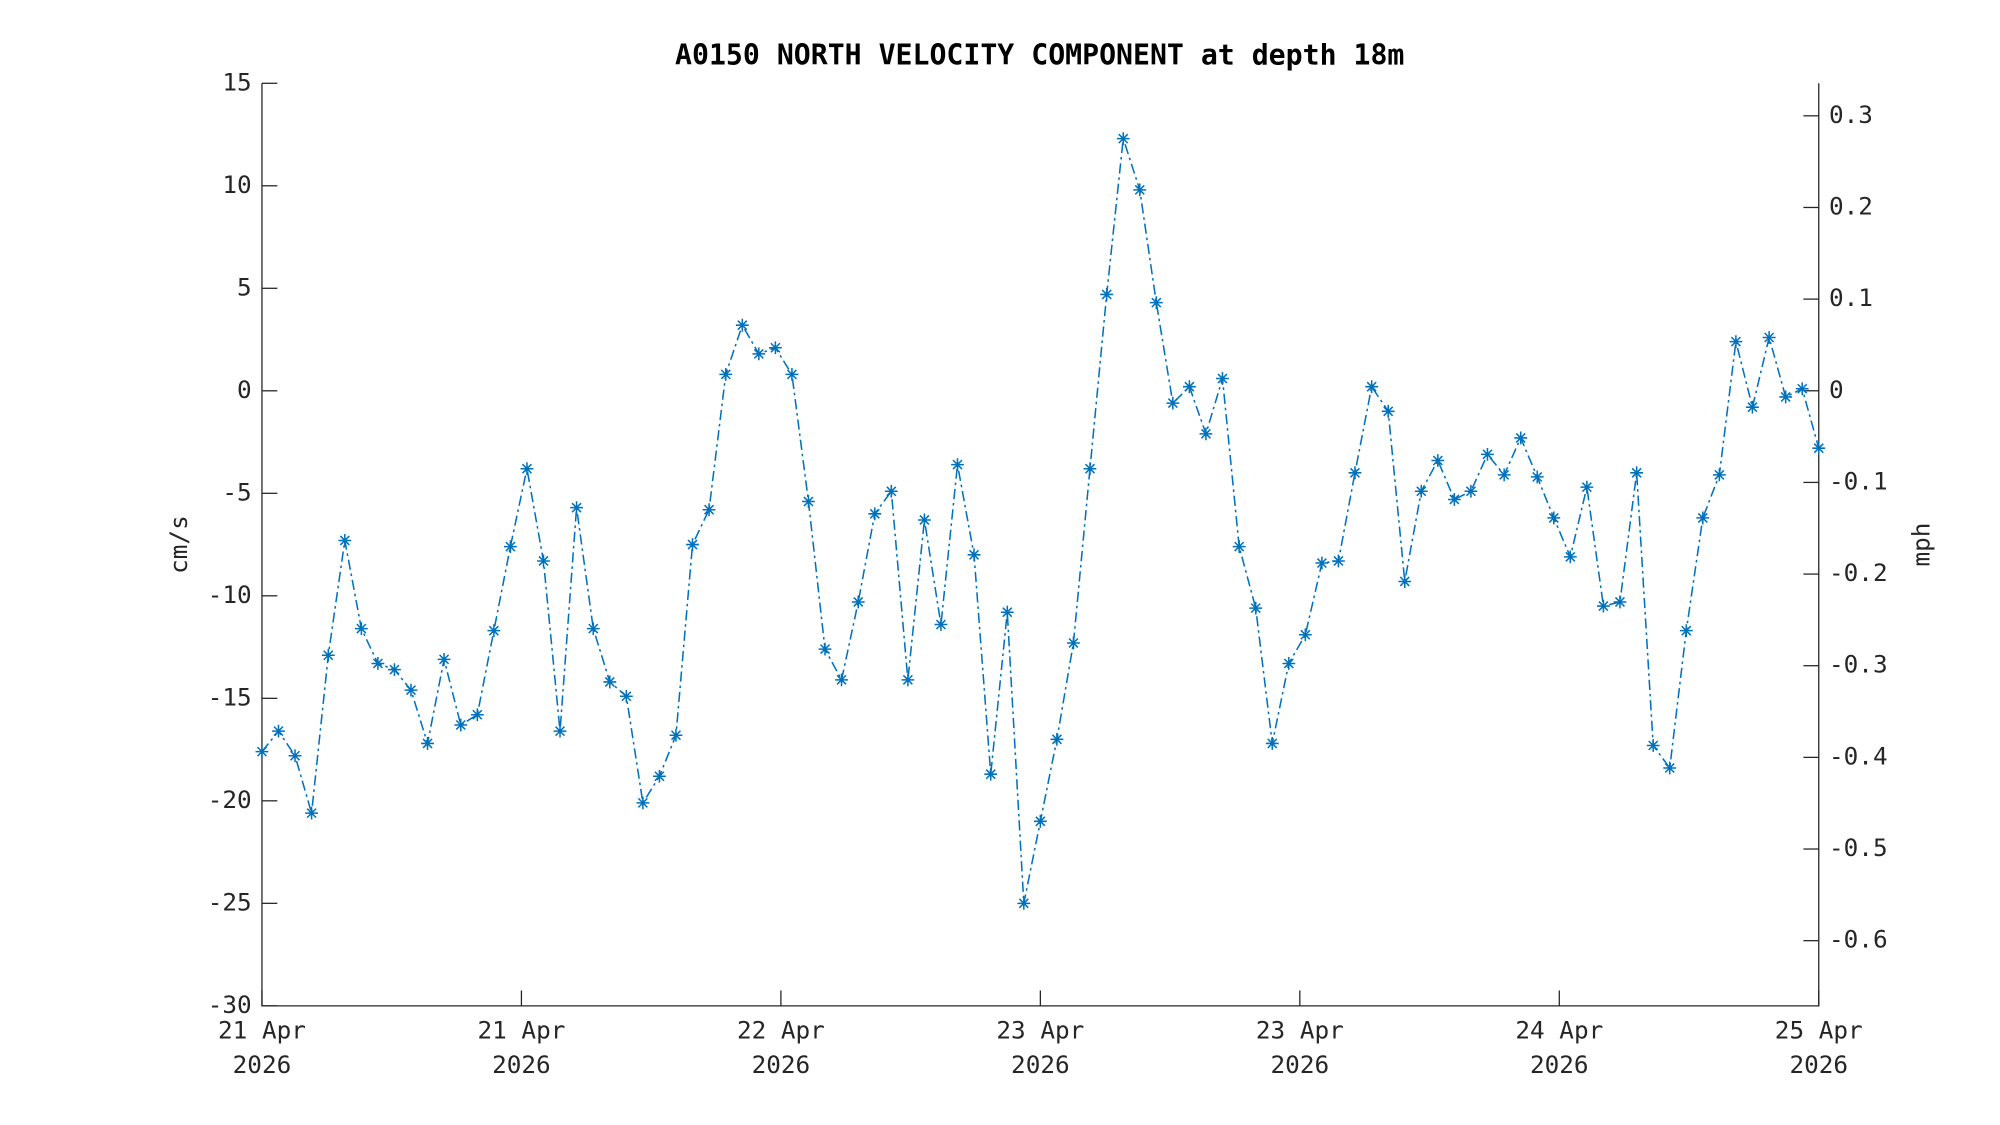  Describe the element at coordinates (1858, 939) in the screenshot. I see `y2-tick-label: -0.6` at that location.